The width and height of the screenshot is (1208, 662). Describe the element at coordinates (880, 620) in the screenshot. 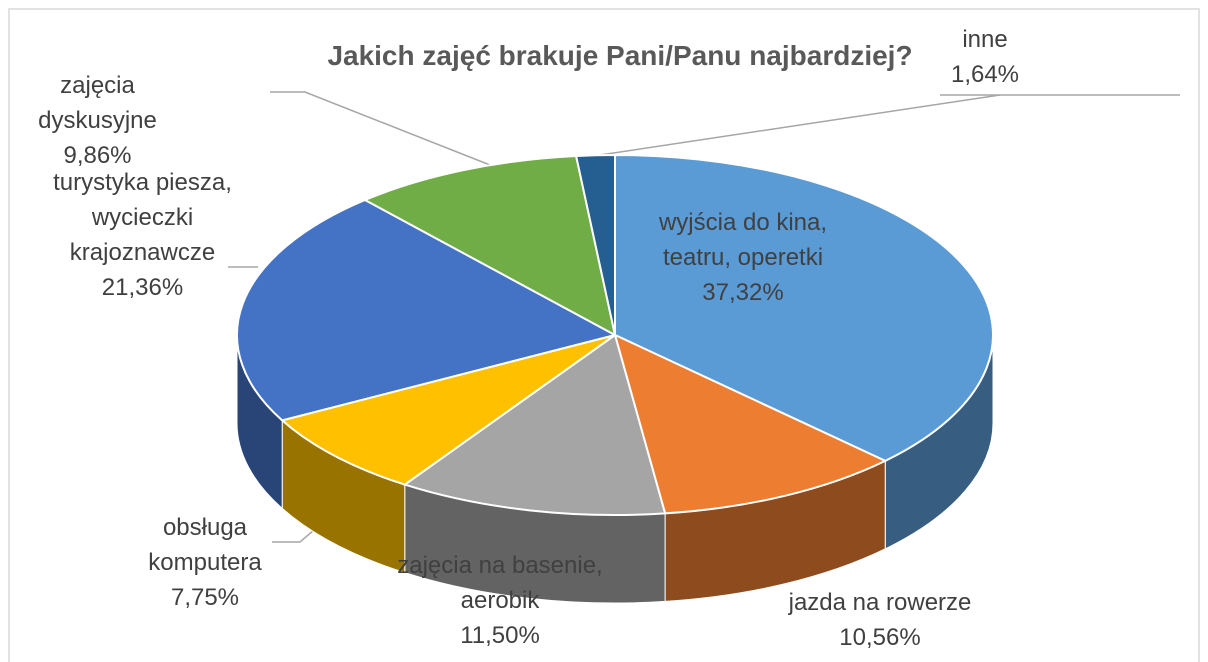

I see `data-label: jazda na rowerze 10,56%` at that location.